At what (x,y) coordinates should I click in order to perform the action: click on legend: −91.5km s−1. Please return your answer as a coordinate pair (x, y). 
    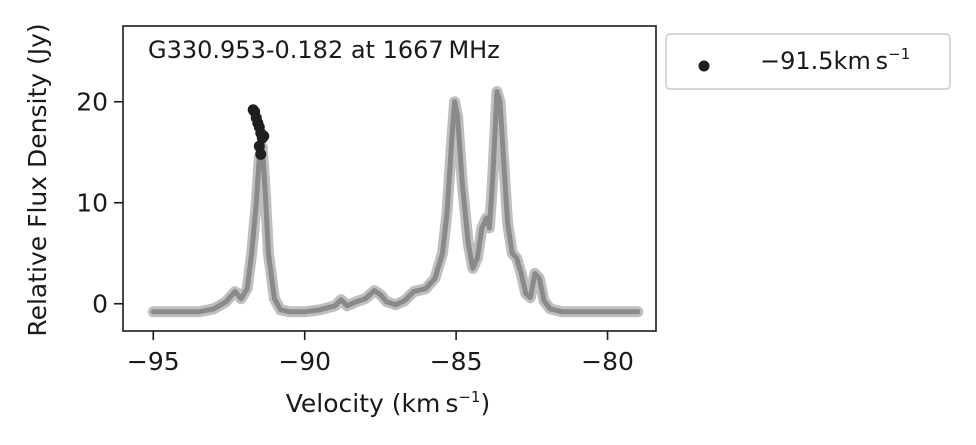
    Looking at the image, I should click on (808, 61).